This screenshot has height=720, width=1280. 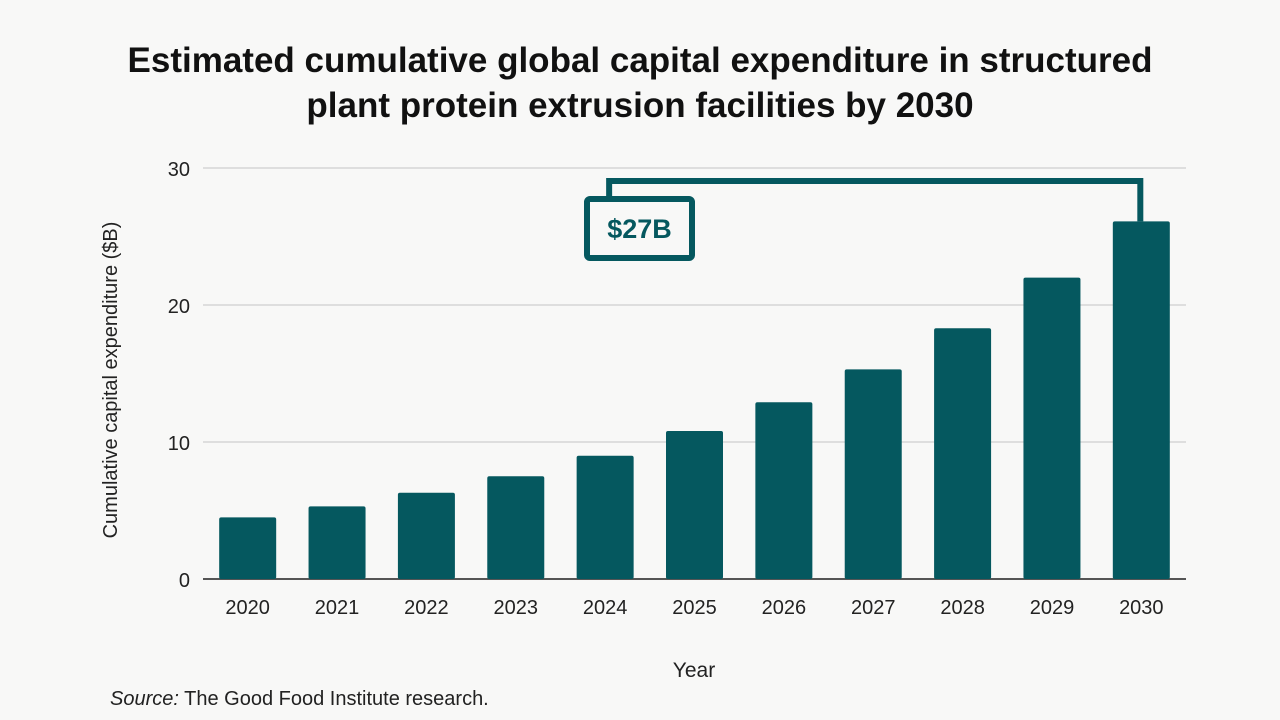 I want to click on x-tick-label: 2027, so click(x=873, y=608).